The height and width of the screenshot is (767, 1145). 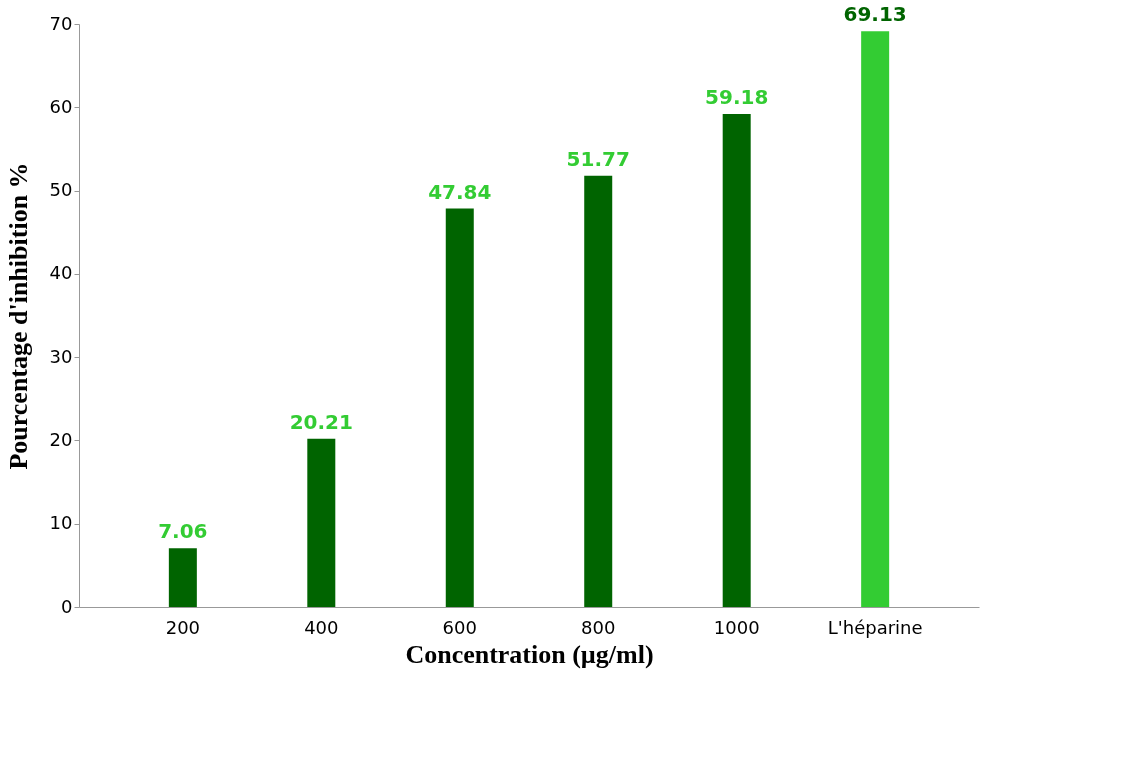 I want to click on data-label: 20.21, so click(x=321, y=421).